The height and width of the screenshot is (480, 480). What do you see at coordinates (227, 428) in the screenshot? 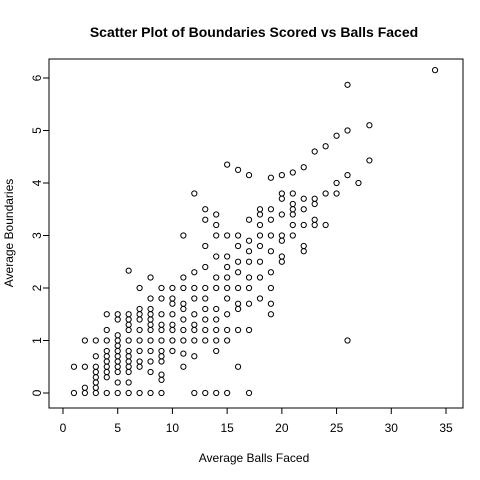
I see `x-tick-label: 15` at bounding box center [227, 428].